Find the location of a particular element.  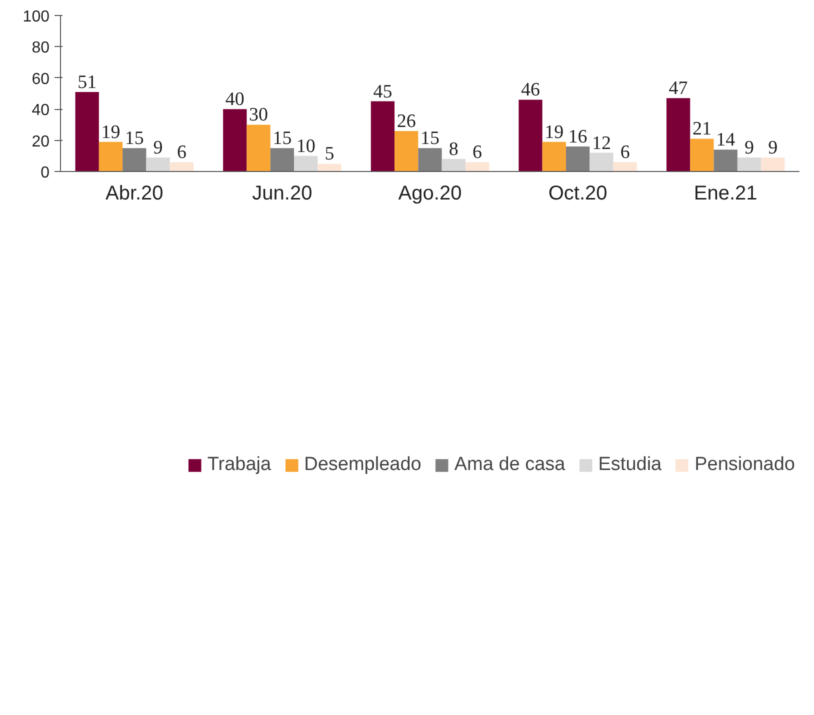

x-tick-label: Abr.20 is located at coordinates (134, 193).